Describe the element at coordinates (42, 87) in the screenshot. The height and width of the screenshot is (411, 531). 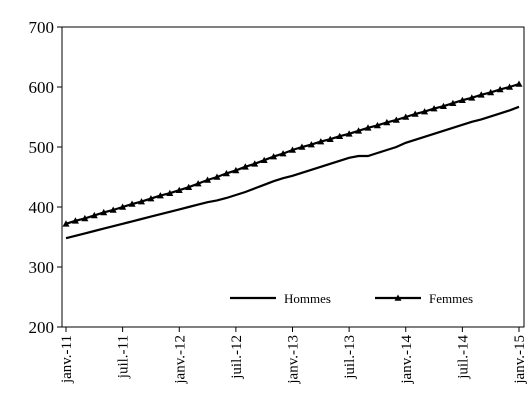
I see `y-tick-label: 600` at that location.